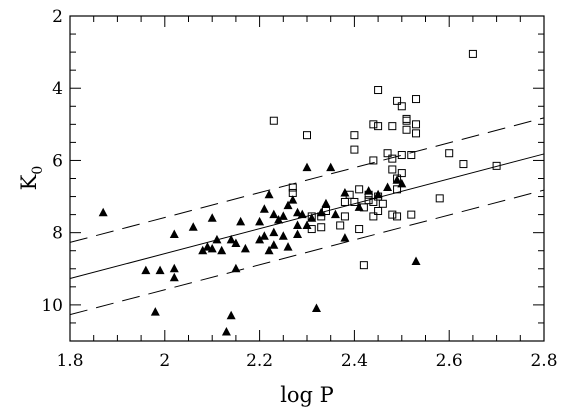 This screenshot has height=416, width=570. What do you see at coordinates (307, 395) in the screenshot?
I see `x-axis-title: log P` at bounding box center [307, 395].